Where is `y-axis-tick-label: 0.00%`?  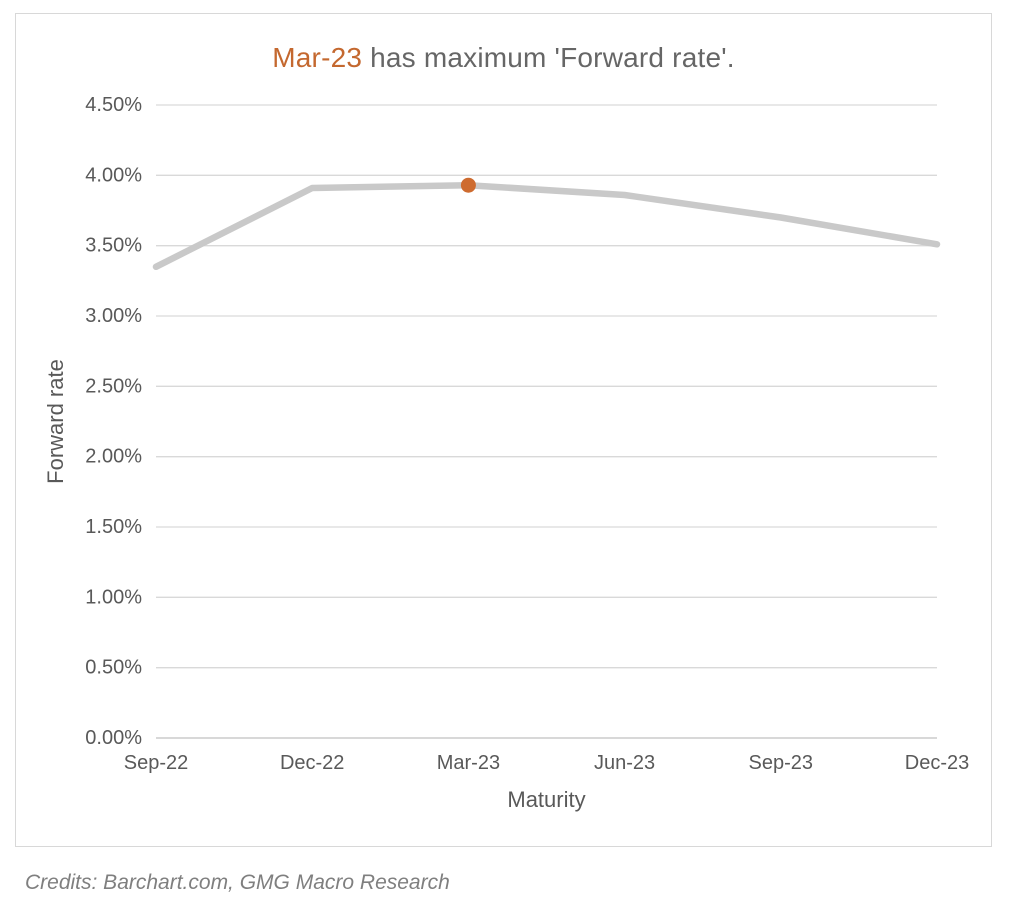 y-axis-tick-label: 0.00% is located at coordinates (113, 738).